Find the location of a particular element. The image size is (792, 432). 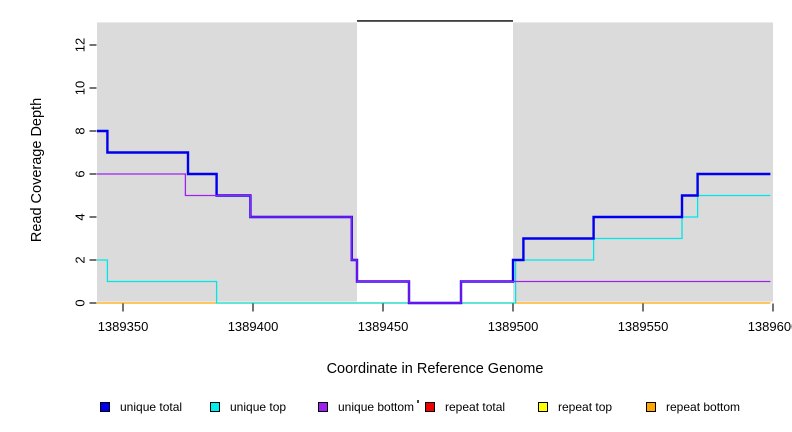

legend-label: unique bottom is located at coordinates (376, 407).